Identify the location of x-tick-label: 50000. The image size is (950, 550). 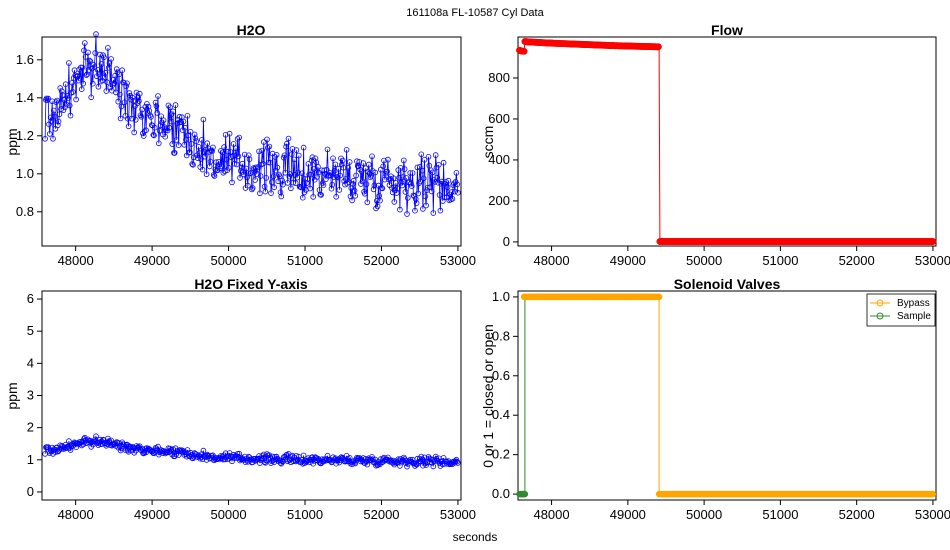
(704, 260).